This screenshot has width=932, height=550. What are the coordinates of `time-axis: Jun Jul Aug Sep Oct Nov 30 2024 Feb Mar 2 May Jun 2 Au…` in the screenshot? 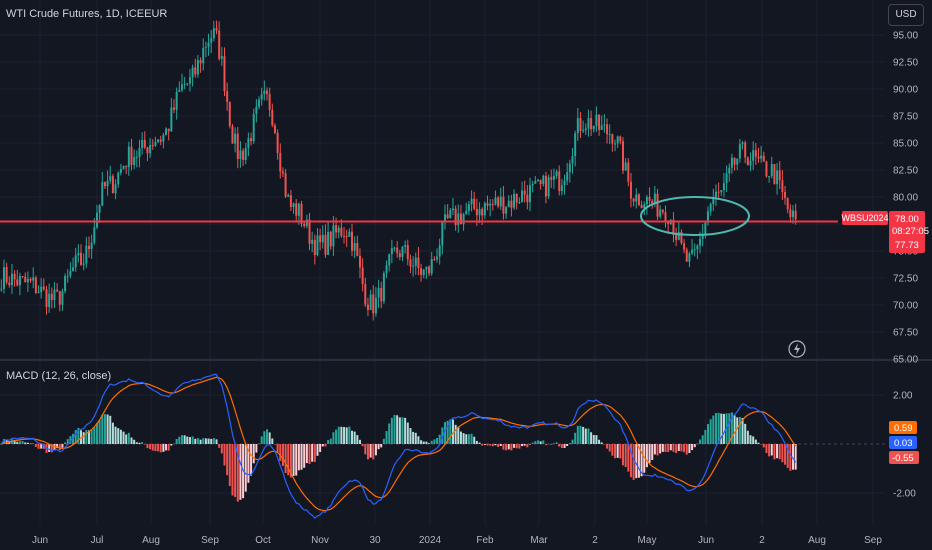 It's located at (457, 540).